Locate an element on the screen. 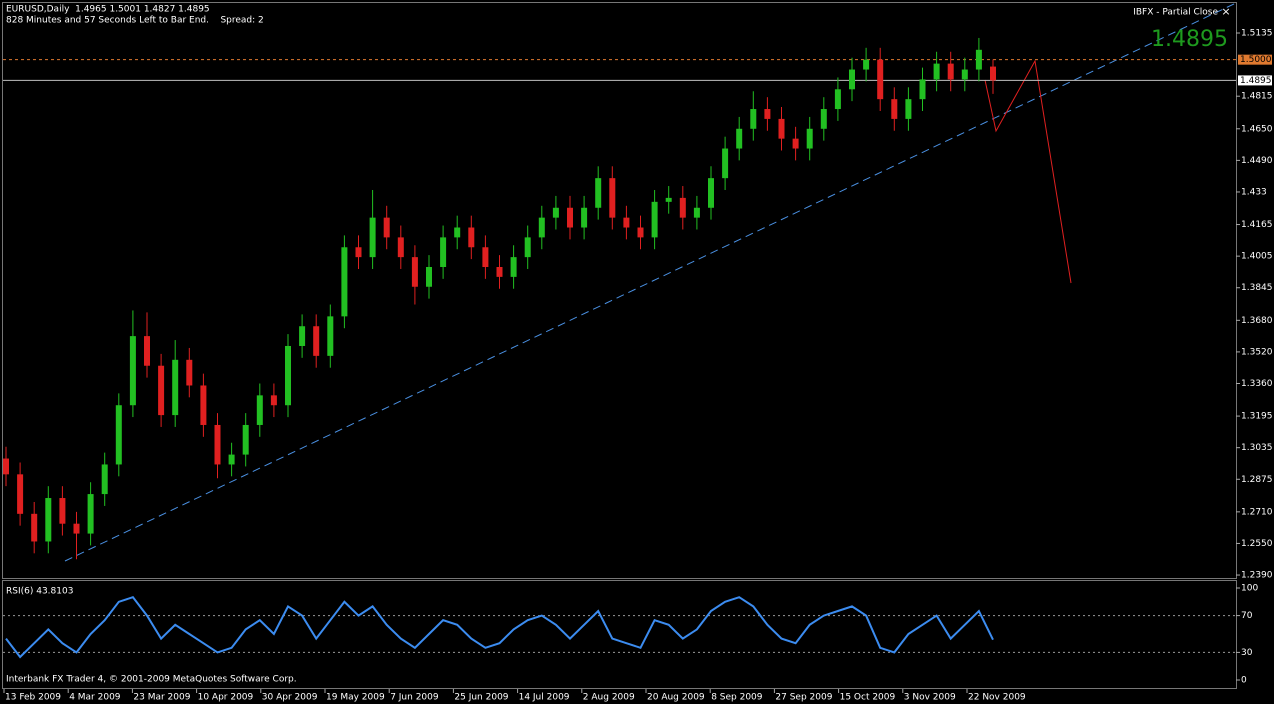  x-tick-label: 19 May 2009 is located at coordinates (355, 698).